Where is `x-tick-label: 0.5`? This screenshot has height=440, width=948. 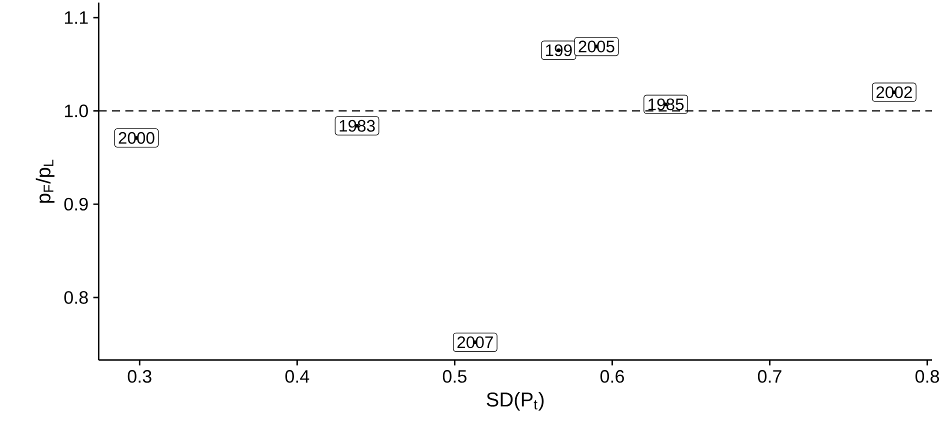 x-tick-label: 0.5 is located at coordinates (454, 376).